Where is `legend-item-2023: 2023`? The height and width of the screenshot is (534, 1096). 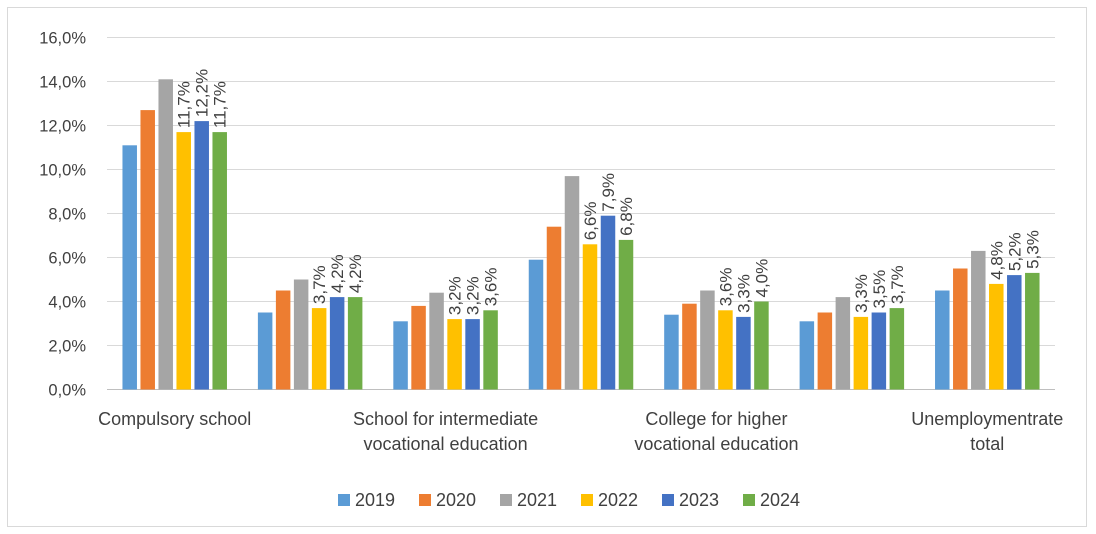 legend-item-2023: 2023 is located at coordinates (690, 500).